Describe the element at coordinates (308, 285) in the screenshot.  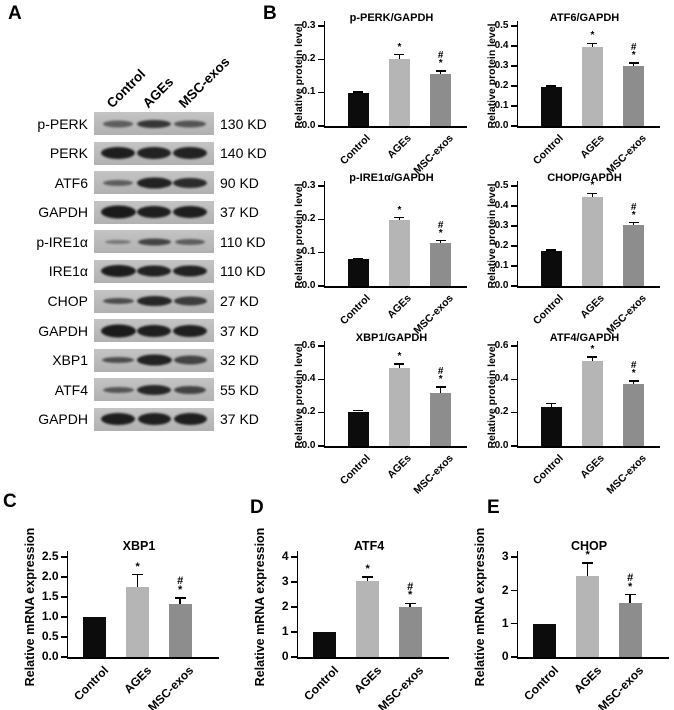
I see `y-tick-label: 0.0` at that location.